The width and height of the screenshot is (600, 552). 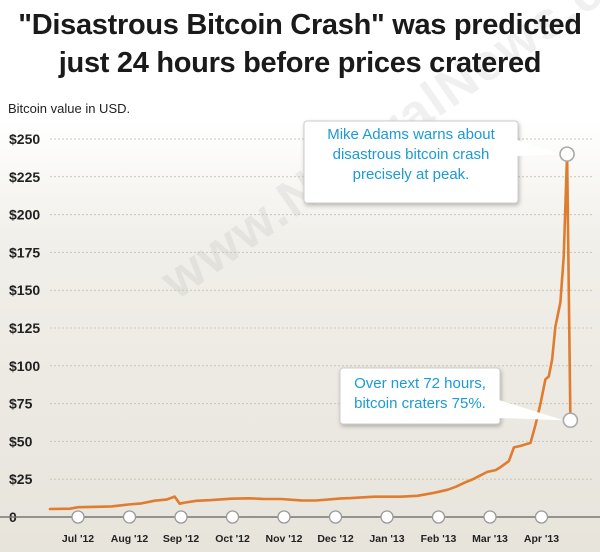 I want to click on chart-title-line-1: "Disastrous Bitcoin Crash" was predicted, so click(x=300, y=25).